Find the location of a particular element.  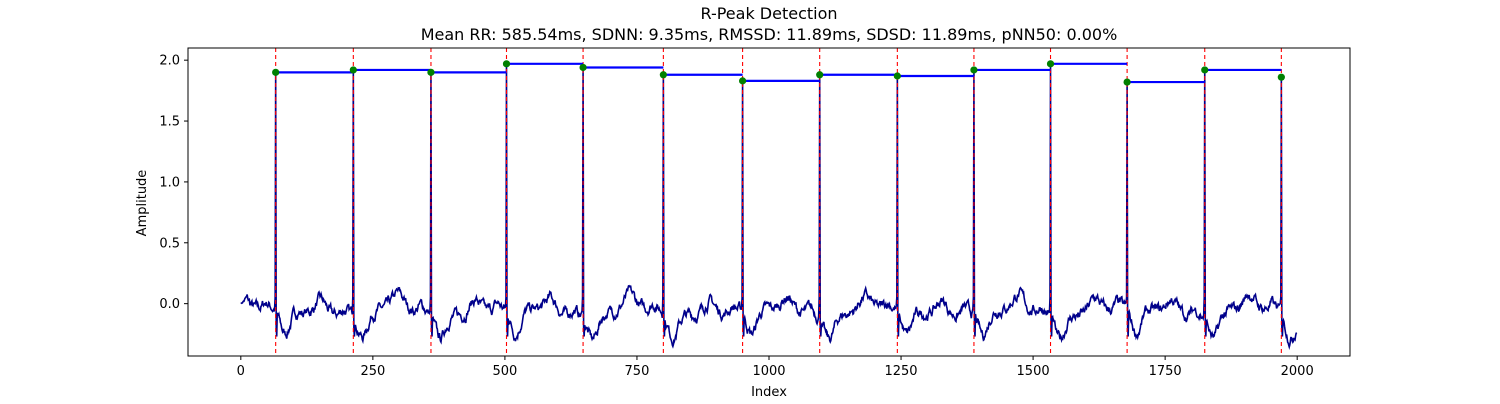

chart-title: R-Peak Detection is located at coordinates (768, 13).